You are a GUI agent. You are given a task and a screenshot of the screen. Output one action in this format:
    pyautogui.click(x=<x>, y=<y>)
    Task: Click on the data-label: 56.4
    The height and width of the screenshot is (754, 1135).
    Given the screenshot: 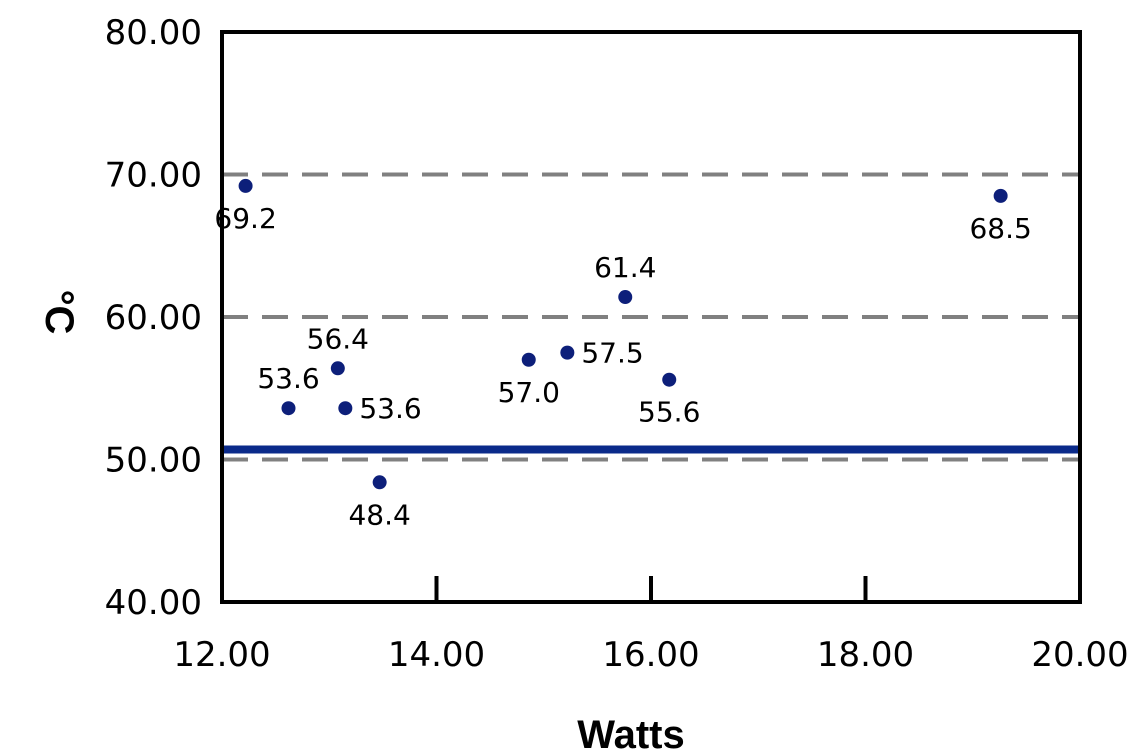 What is the action you would take?
    pyautogui.click(x=338, y=338)
    